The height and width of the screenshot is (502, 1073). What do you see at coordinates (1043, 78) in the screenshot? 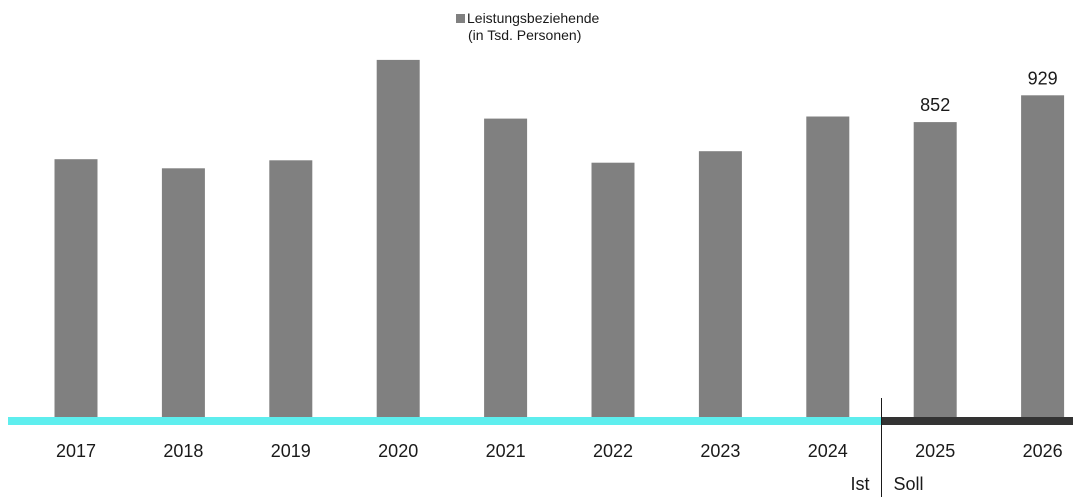
I see `data-label: 929` at bounding box center [1043, 78].